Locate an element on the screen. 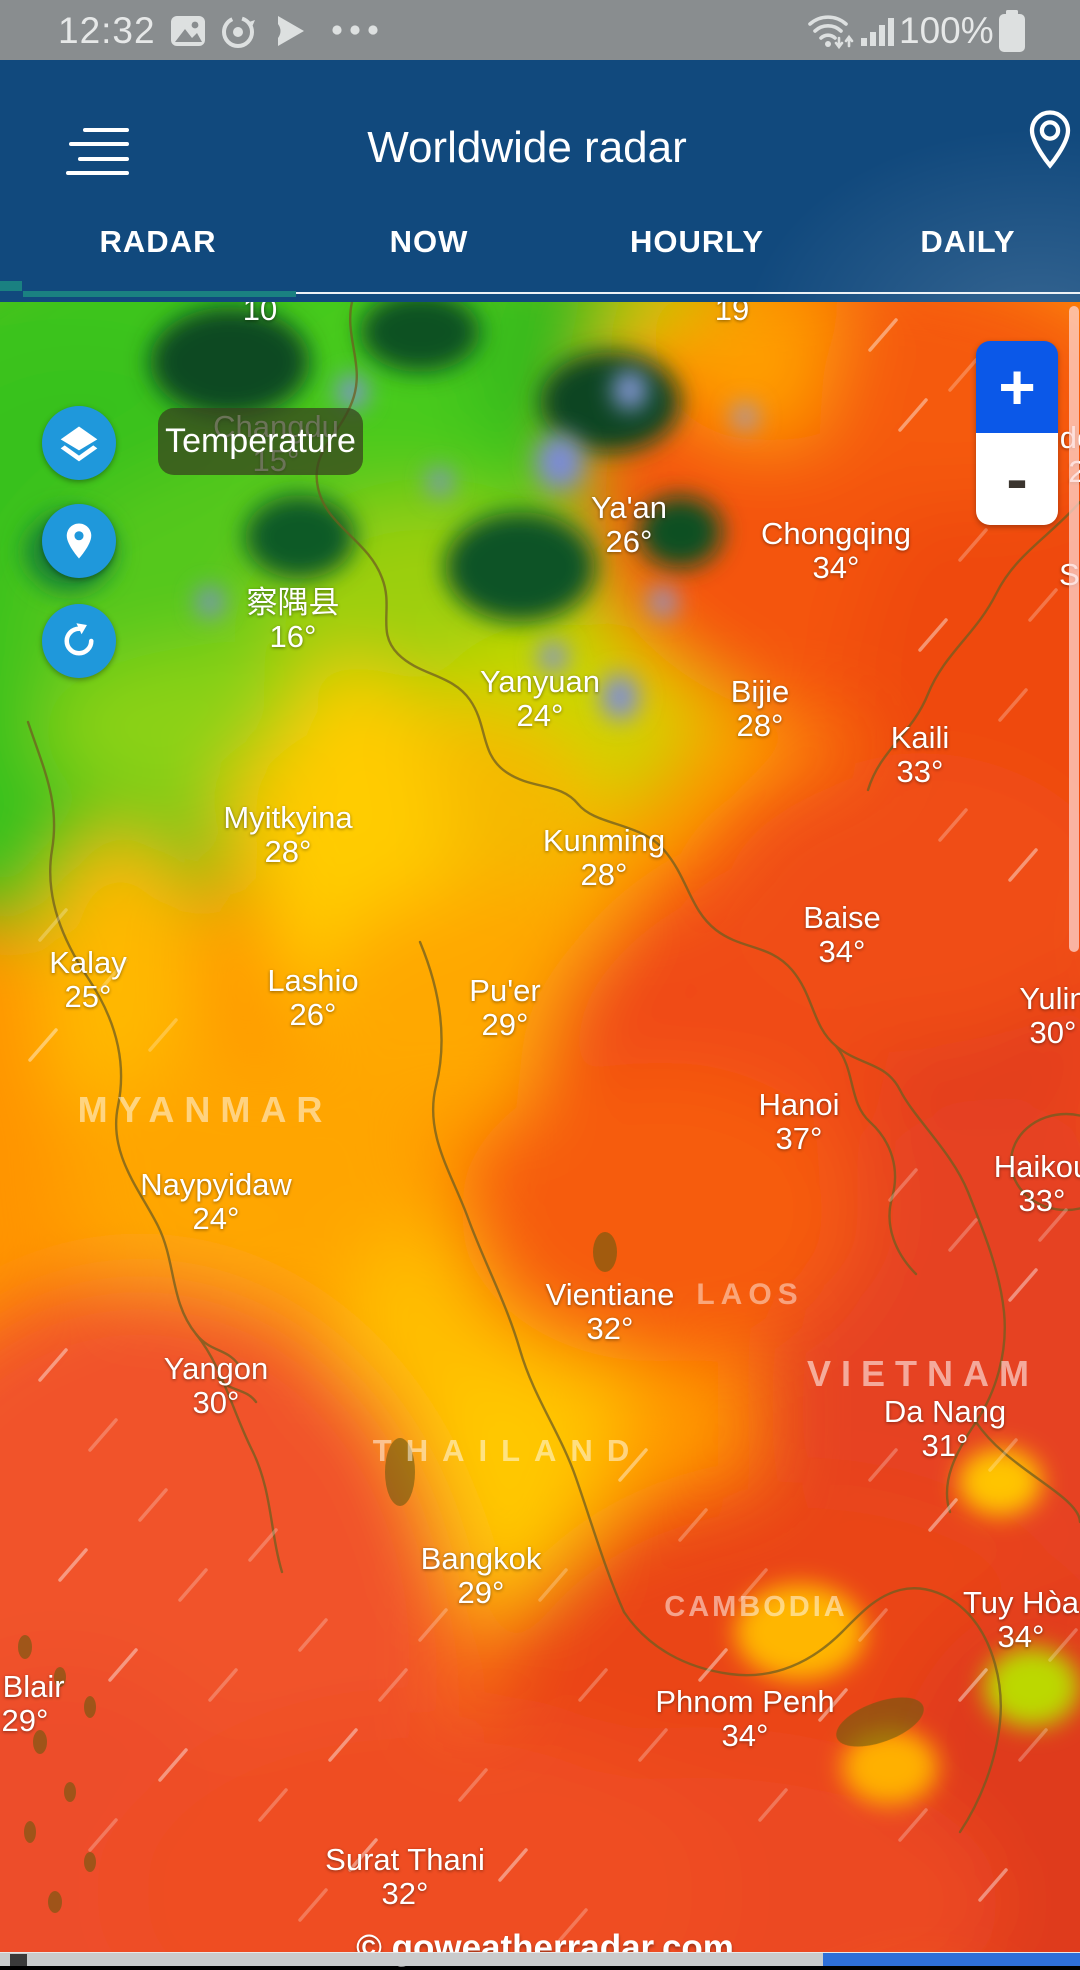 The height and width of the screenshot is (1970, 1080). layer-chip-label: Temperature is located at coordinates (260, 441).